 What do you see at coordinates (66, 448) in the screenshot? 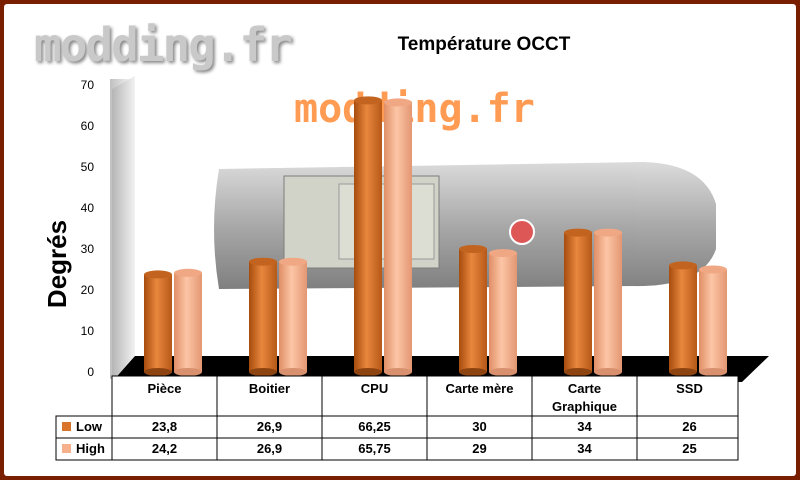
I see `legend-swatch-high` at bounding box center [66, 448].